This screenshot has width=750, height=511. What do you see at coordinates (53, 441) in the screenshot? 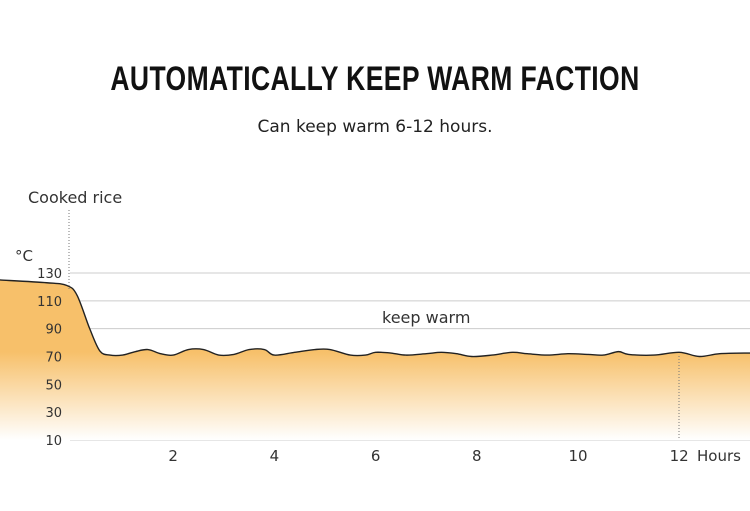
I see `y-tick-label: 10` at bounding box center [53, 441].